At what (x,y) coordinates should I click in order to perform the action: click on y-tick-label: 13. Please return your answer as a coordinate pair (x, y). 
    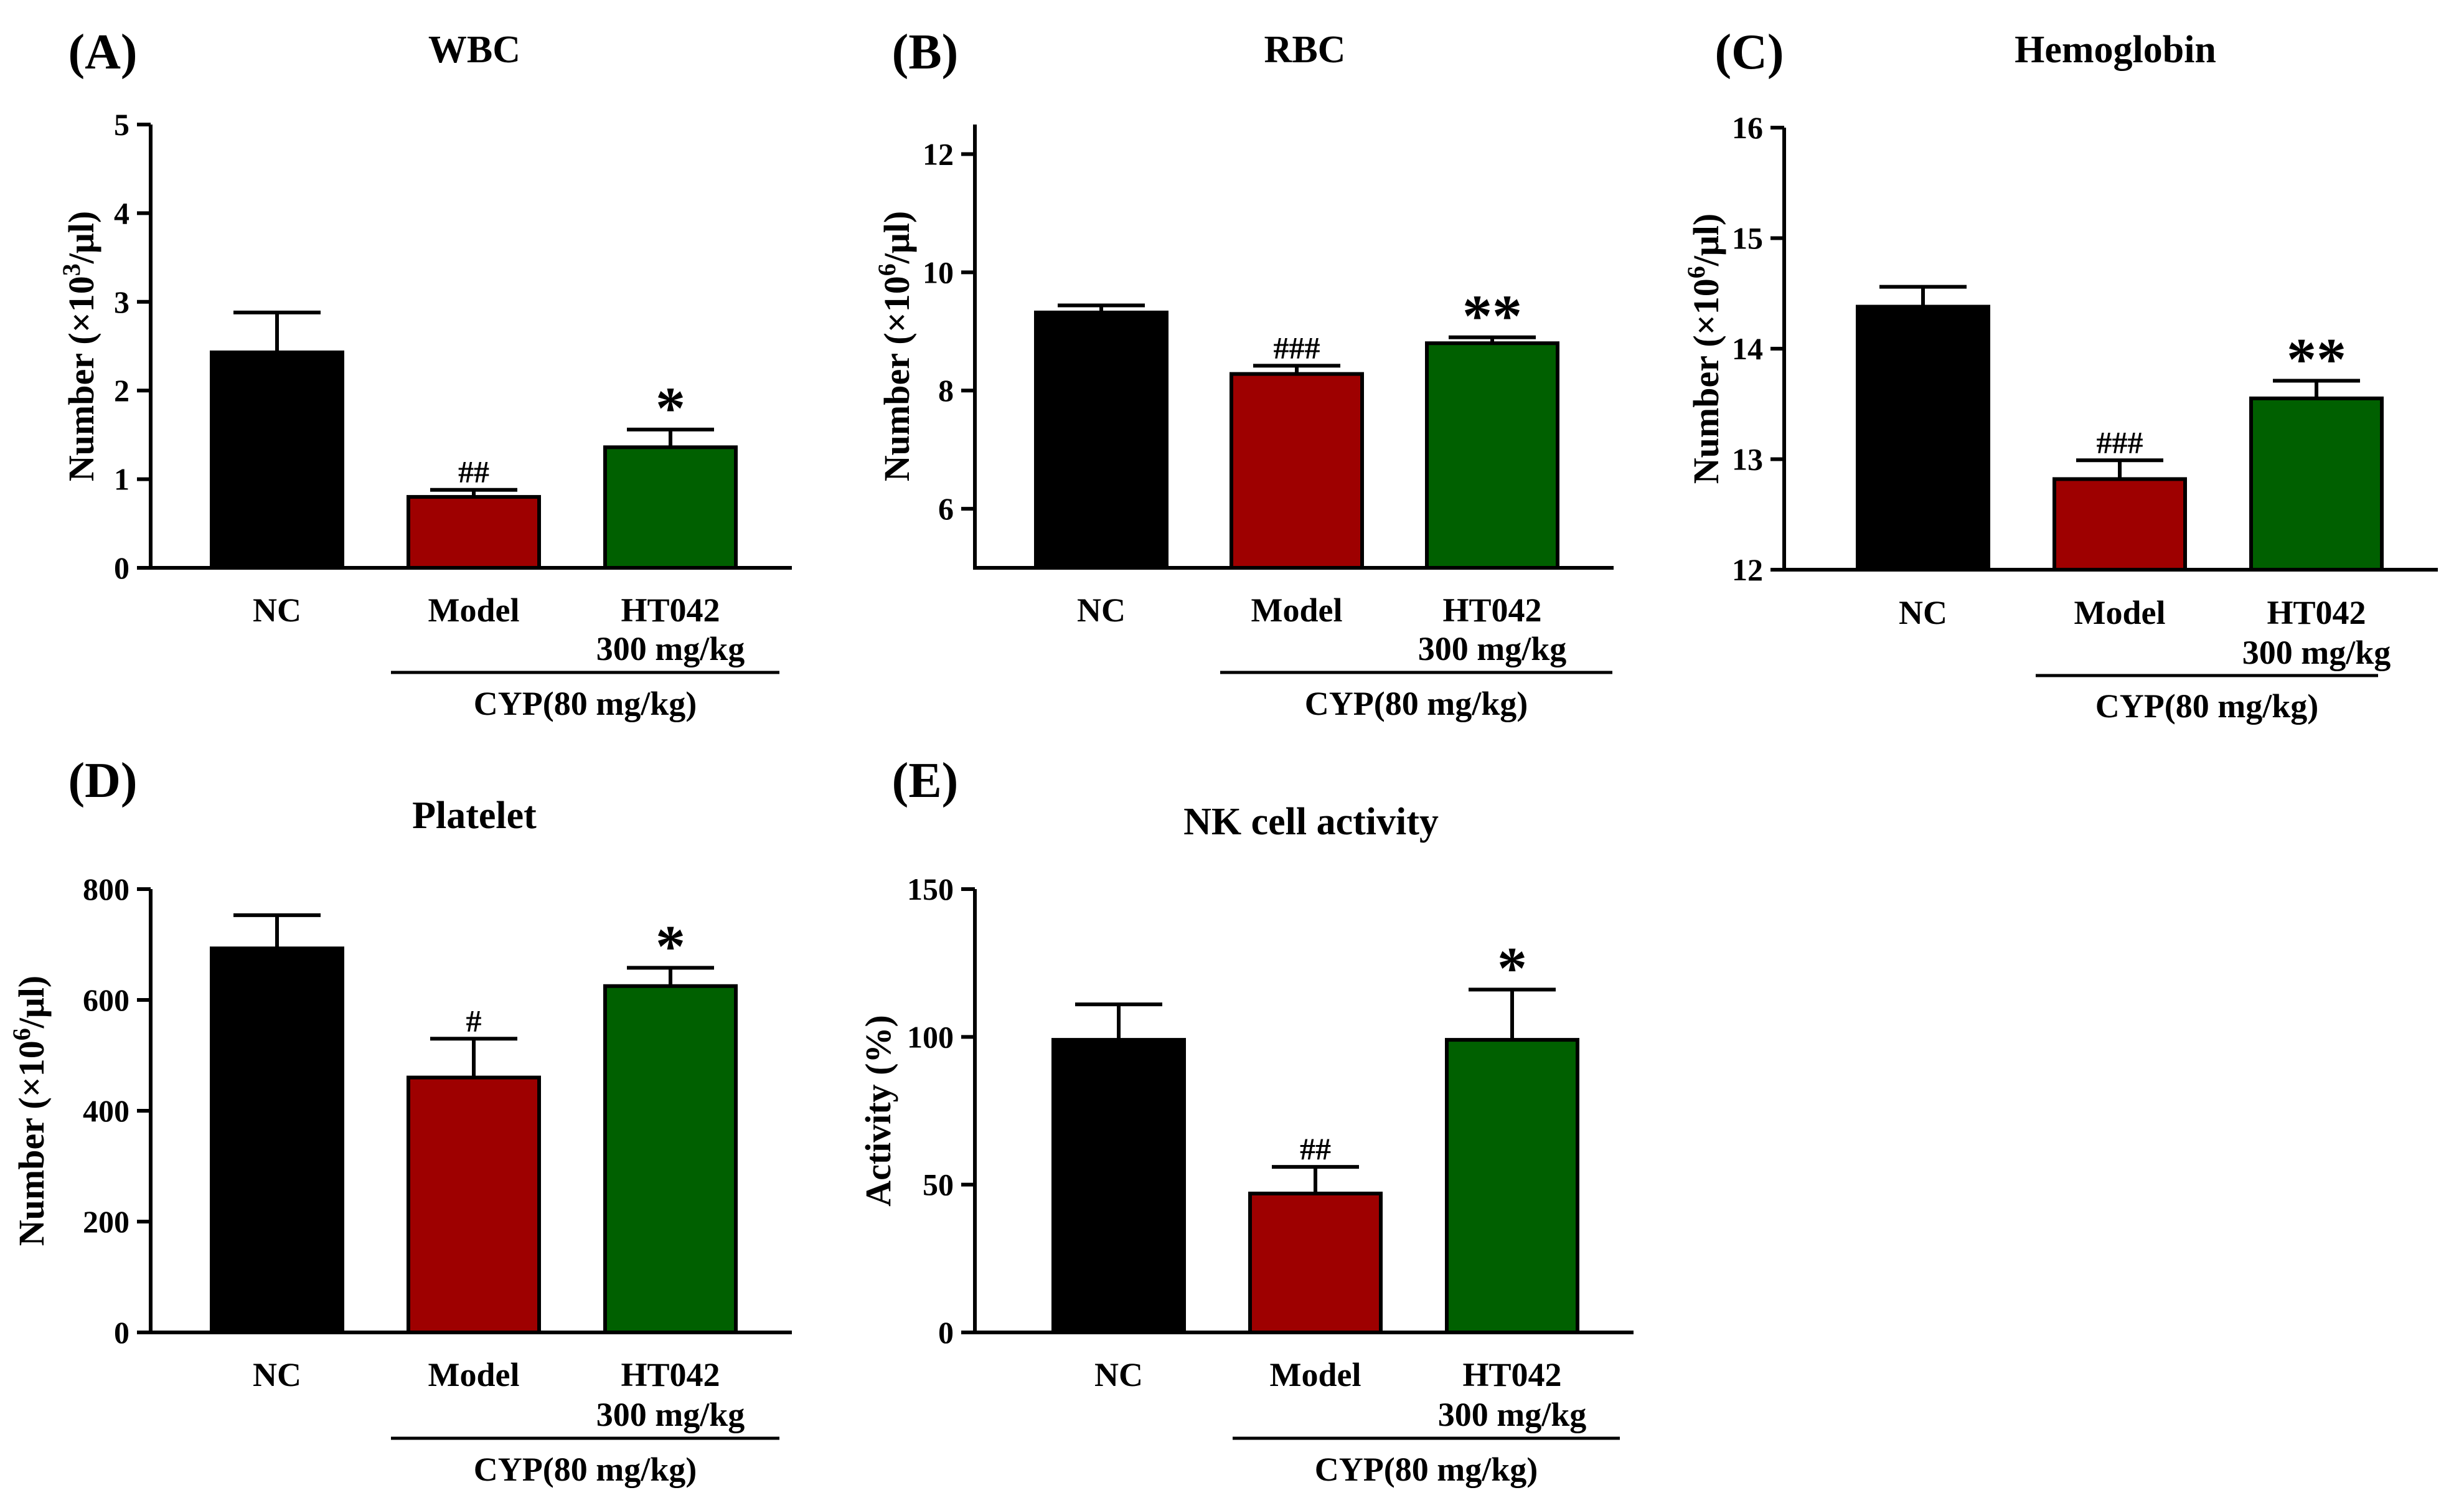
    Looking at the image, I should click on (1747, 459).